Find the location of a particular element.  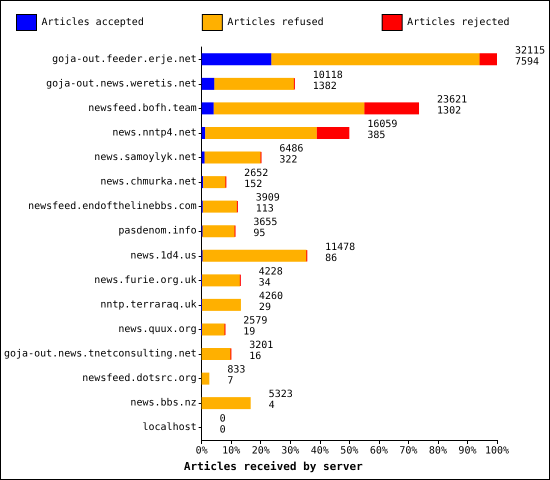

y-tick-label: goja-out.feeder.erje.net is located at coordinates (124, 59).